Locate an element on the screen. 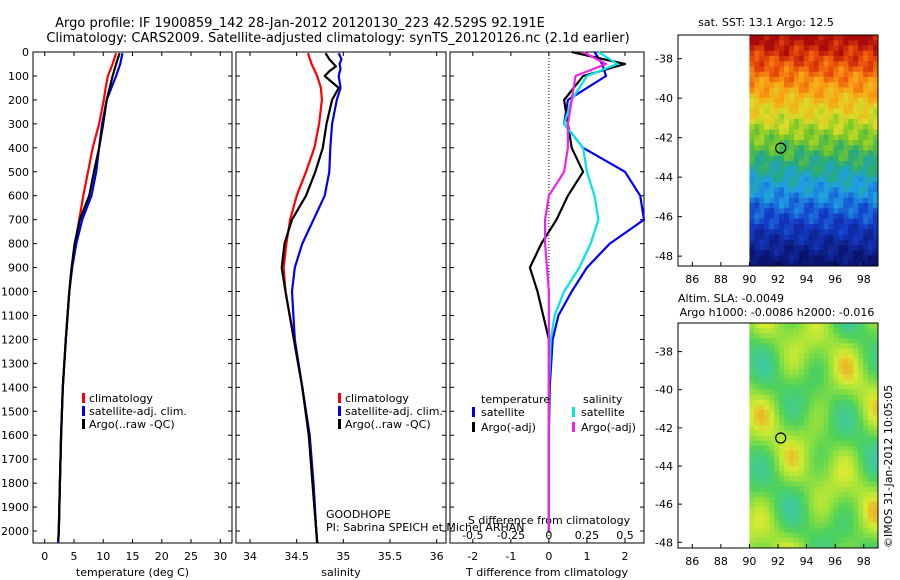 The image size is (900, 580). y-tick-label: 1100 is located at coordinates (15, 315).